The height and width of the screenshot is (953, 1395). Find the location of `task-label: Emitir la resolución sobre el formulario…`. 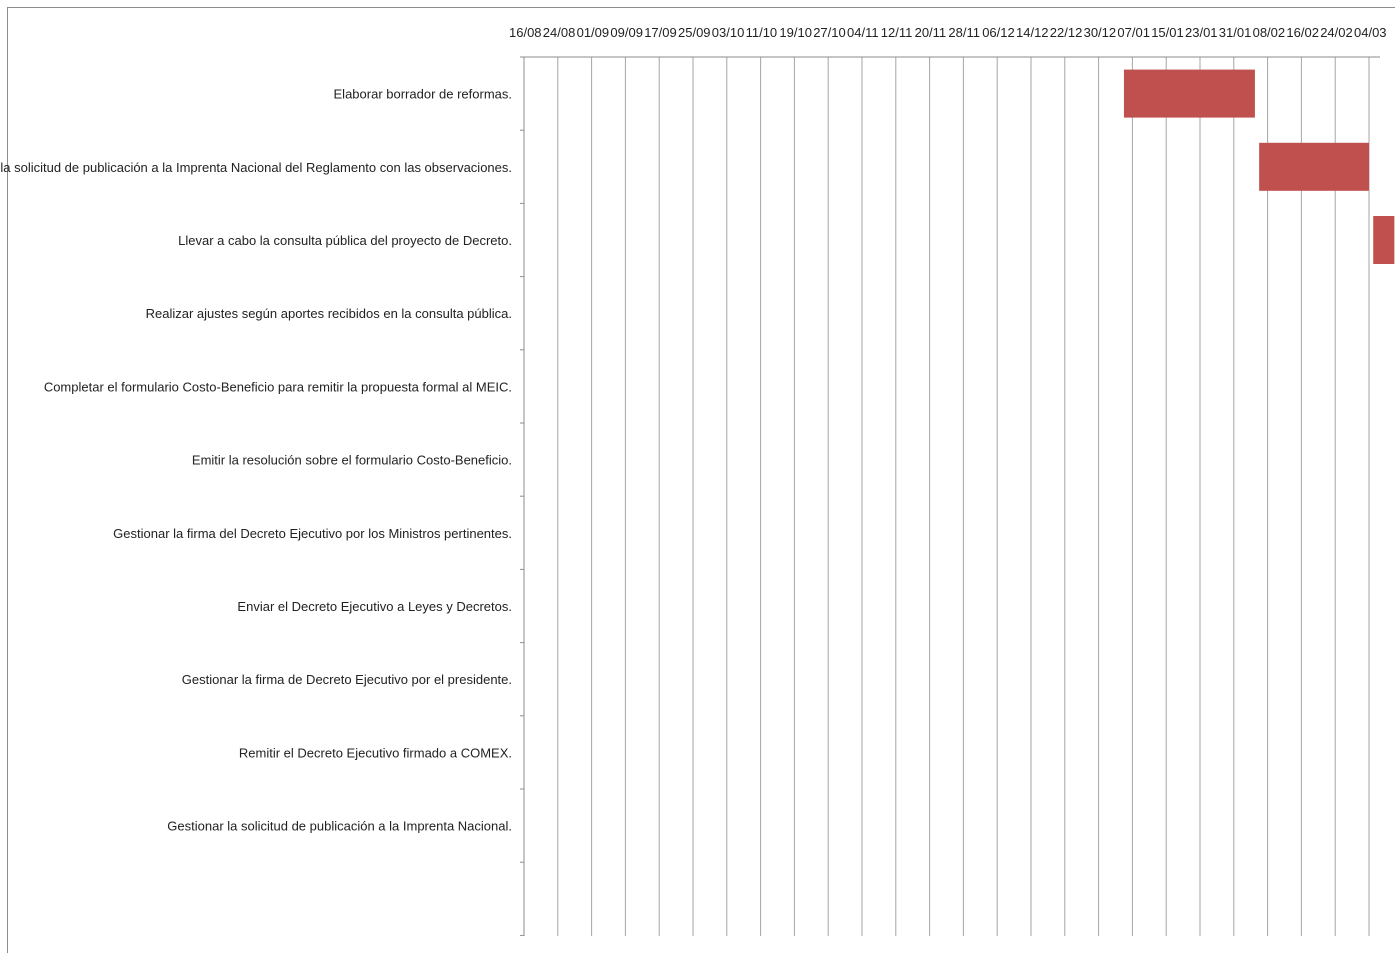

task-label: Emitir la resolución sobre el formulario… is located at coordinates (352, 460).